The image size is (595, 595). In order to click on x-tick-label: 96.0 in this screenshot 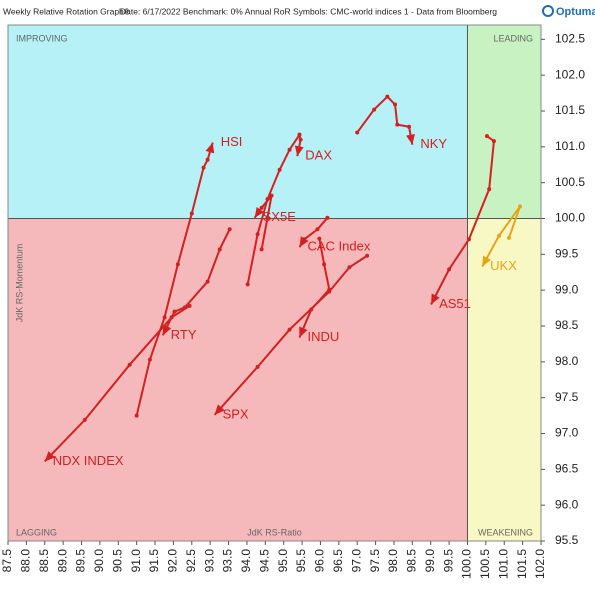, I will do `click(320, 561)`.